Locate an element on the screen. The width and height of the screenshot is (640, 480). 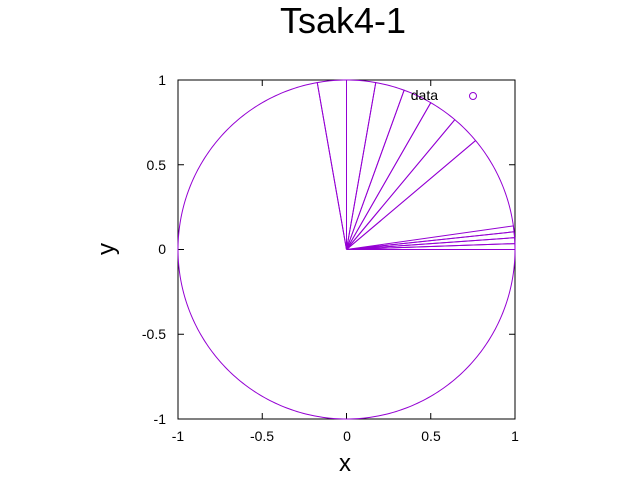
x-tick-labels: -1 -0.5 0 0.5 1 is located at coordinates (345, 436).